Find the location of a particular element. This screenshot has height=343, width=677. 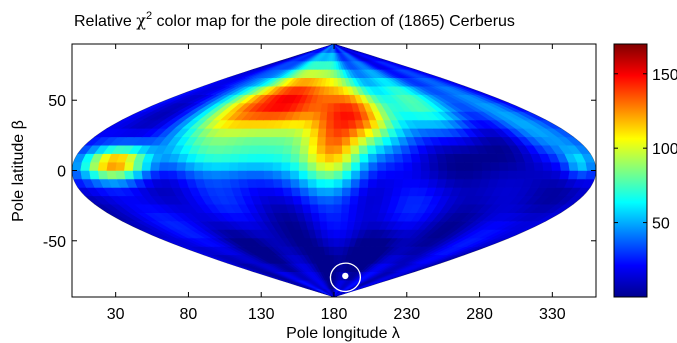

colorbar-tick-label: 50 is located at coordinates (661, 224).